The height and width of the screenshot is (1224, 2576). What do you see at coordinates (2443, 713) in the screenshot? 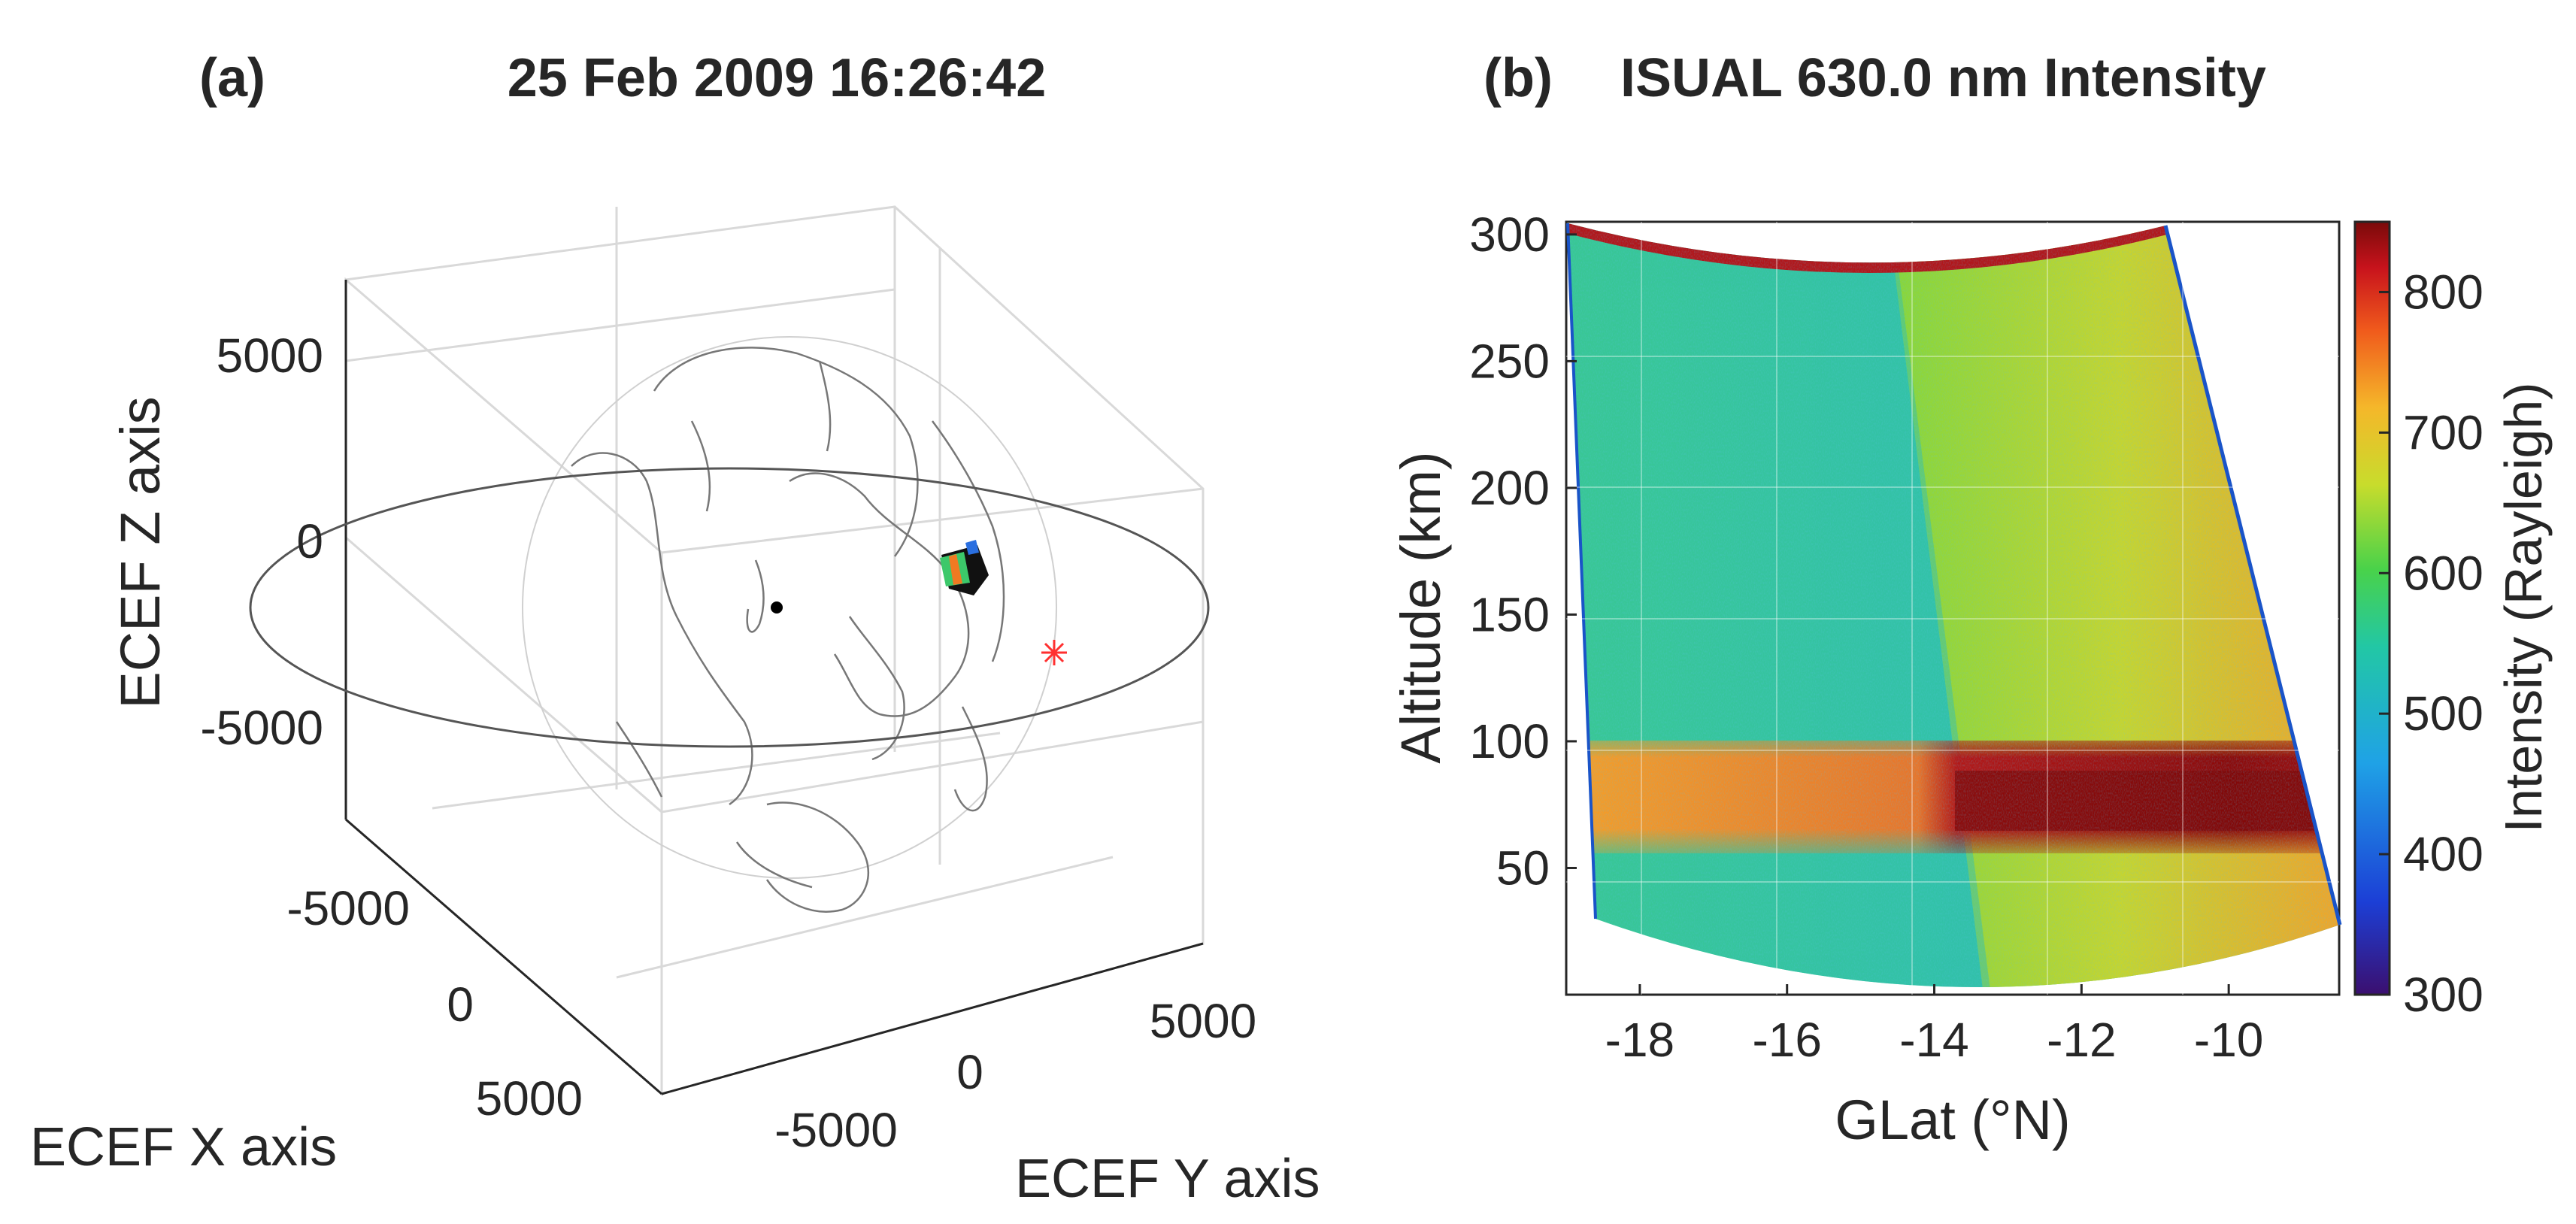
I see `colorbar-tick-label: 500` at bounding box center [2443, 713].